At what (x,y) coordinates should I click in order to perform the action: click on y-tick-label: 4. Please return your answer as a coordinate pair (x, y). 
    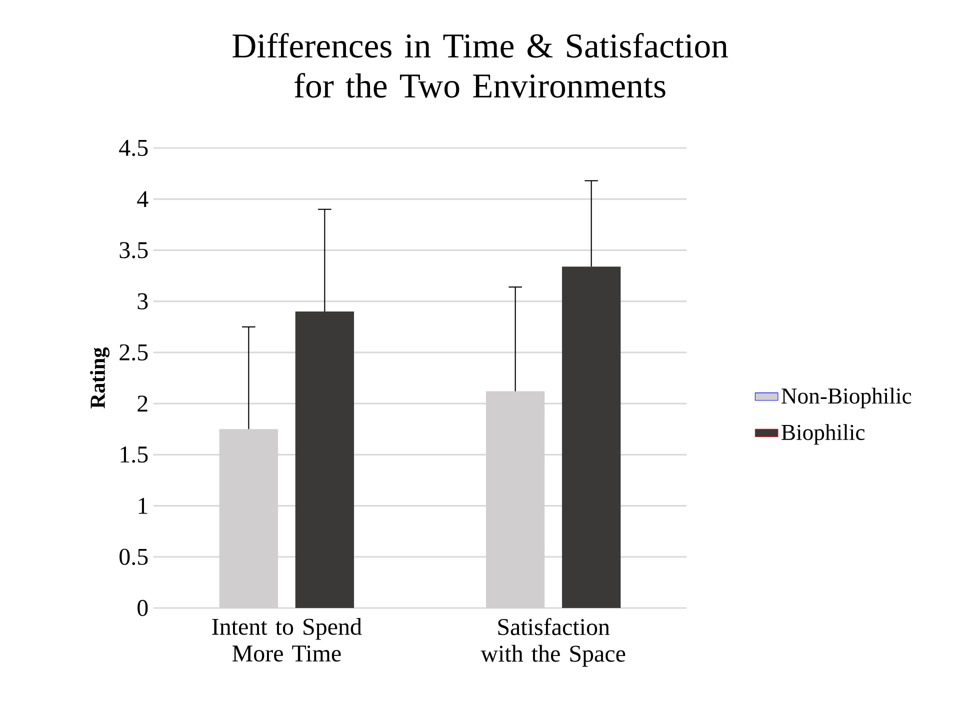
    Looking at the image, I should click on (142, 199).